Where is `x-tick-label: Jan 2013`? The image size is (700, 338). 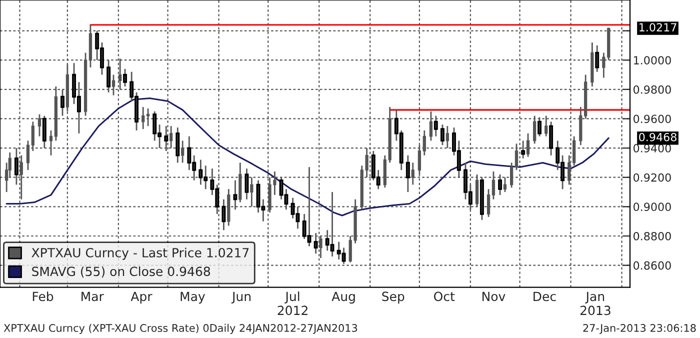
x-tick-label: Jan 2013 is located at coordinates (595, 304).